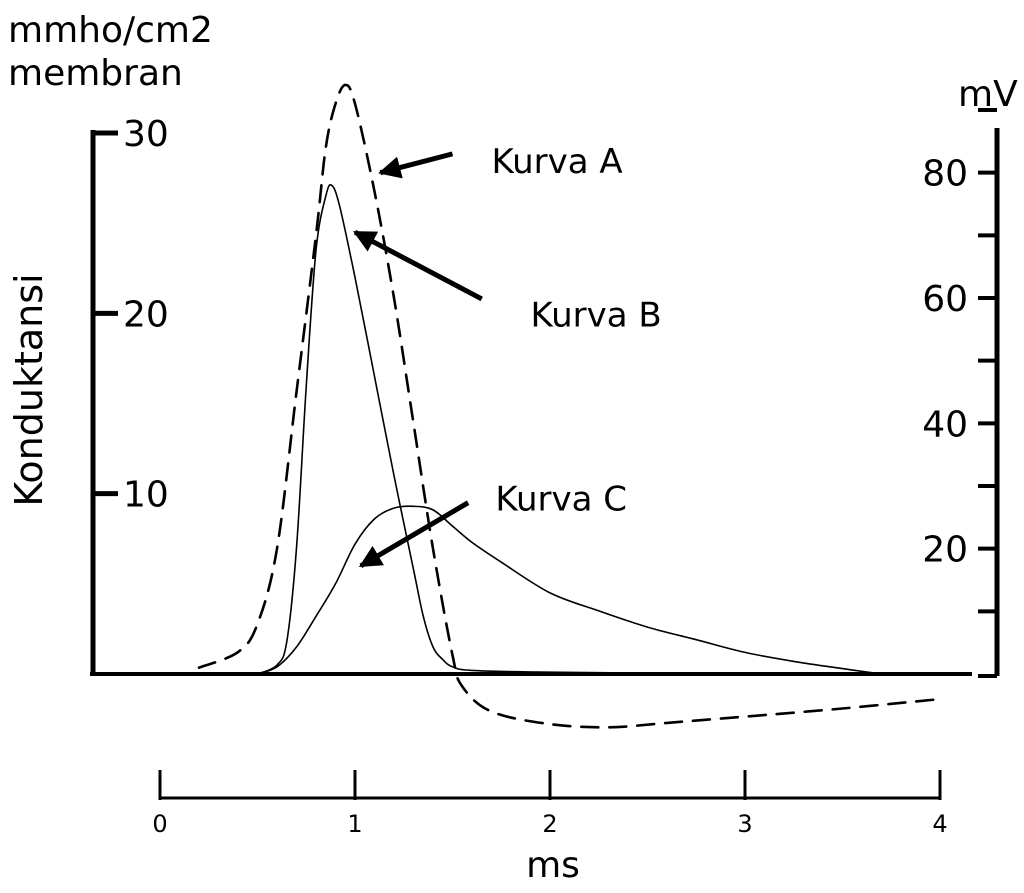 The height and width of the screenshot is (893, 1024). What do you see at coordinates (159, 824) in the screenshot?
I see `x-tick-label-0: 0` at bounding box center [159, 824].